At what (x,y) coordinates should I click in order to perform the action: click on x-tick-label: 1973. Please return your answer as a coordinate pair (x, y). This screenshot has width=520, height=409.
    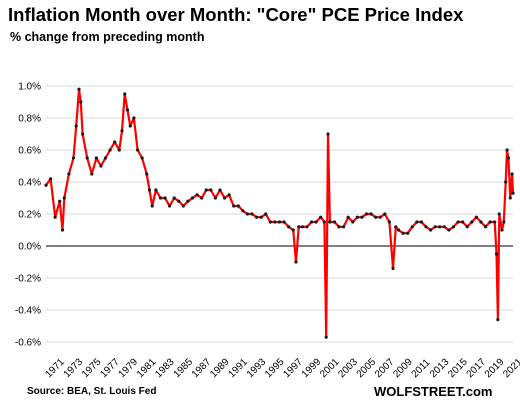
    Looking at the image, I should click on (74, 368).